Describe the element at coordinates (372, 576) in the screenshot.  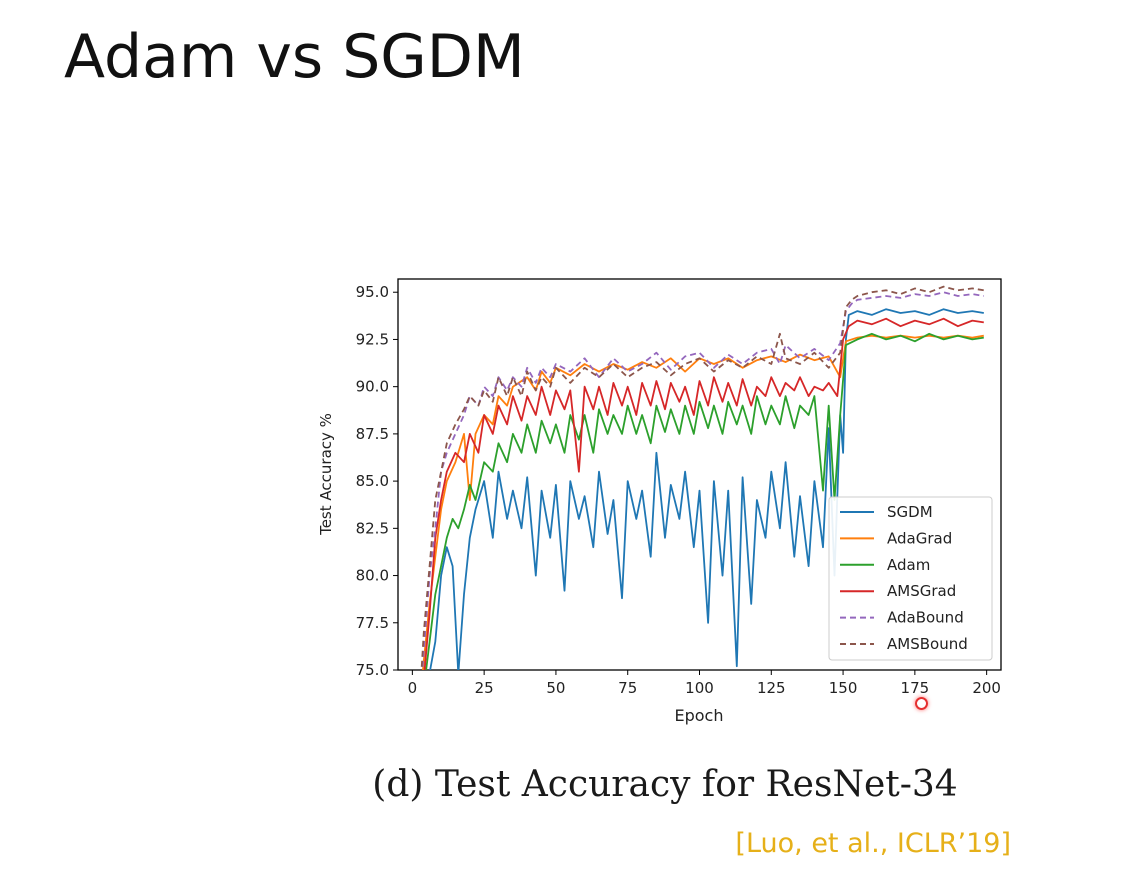
I see `y-tick-label: 80.0` at that location.